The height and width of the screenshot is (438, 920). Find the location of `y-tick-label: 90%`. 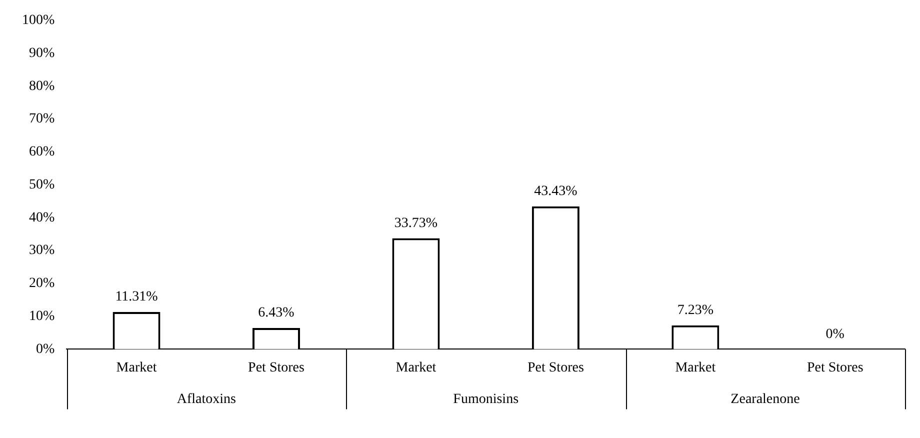

y-tick-label: 90% is located at coordinates (41, 53).